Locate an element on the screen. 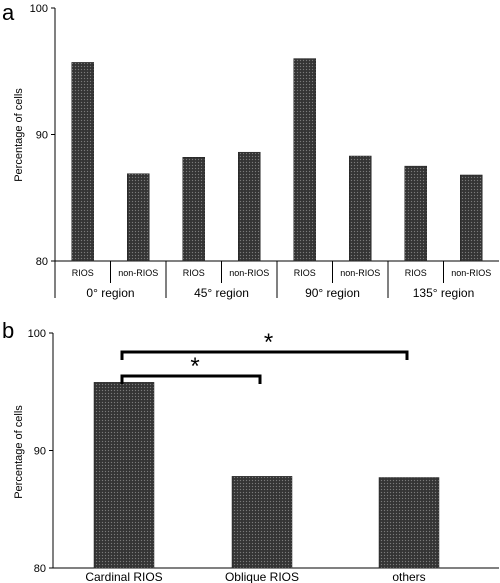 Image resolution: width=500 pixels, height=583 pixels. panel-b-y-tick-label: 80 is located at coordinates (40, 569).